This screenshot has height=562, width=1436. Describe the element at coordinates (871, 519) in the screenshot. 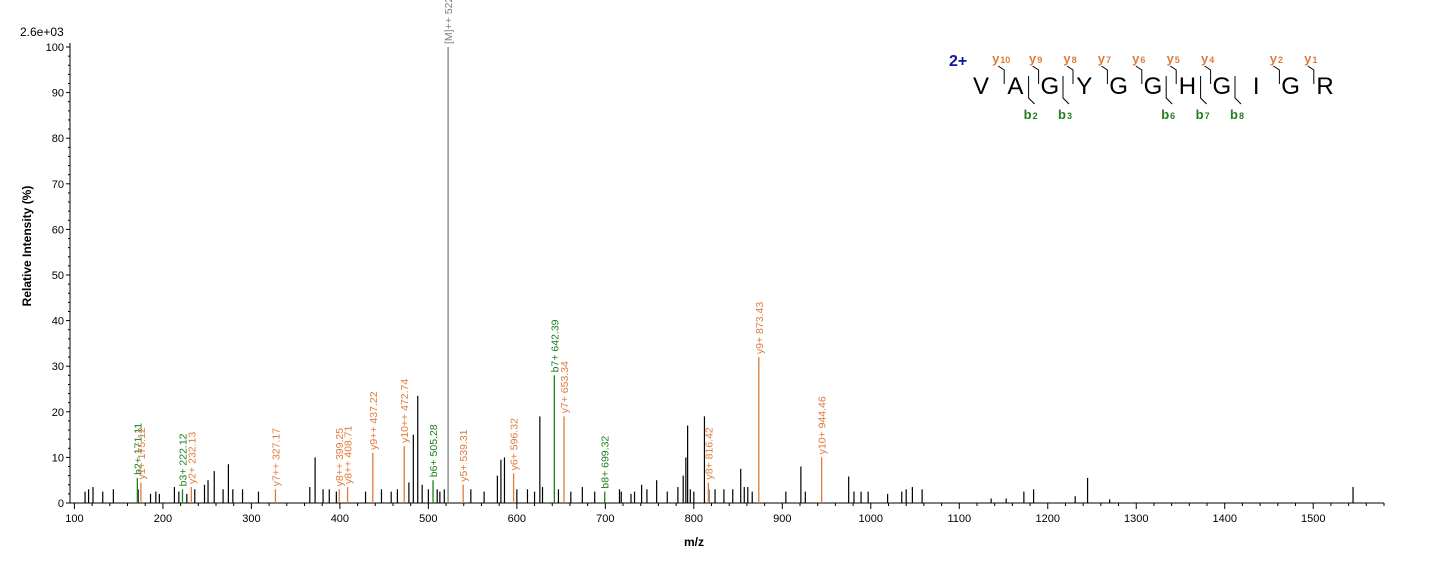

I see `x-tick-label: 1000` at that location.